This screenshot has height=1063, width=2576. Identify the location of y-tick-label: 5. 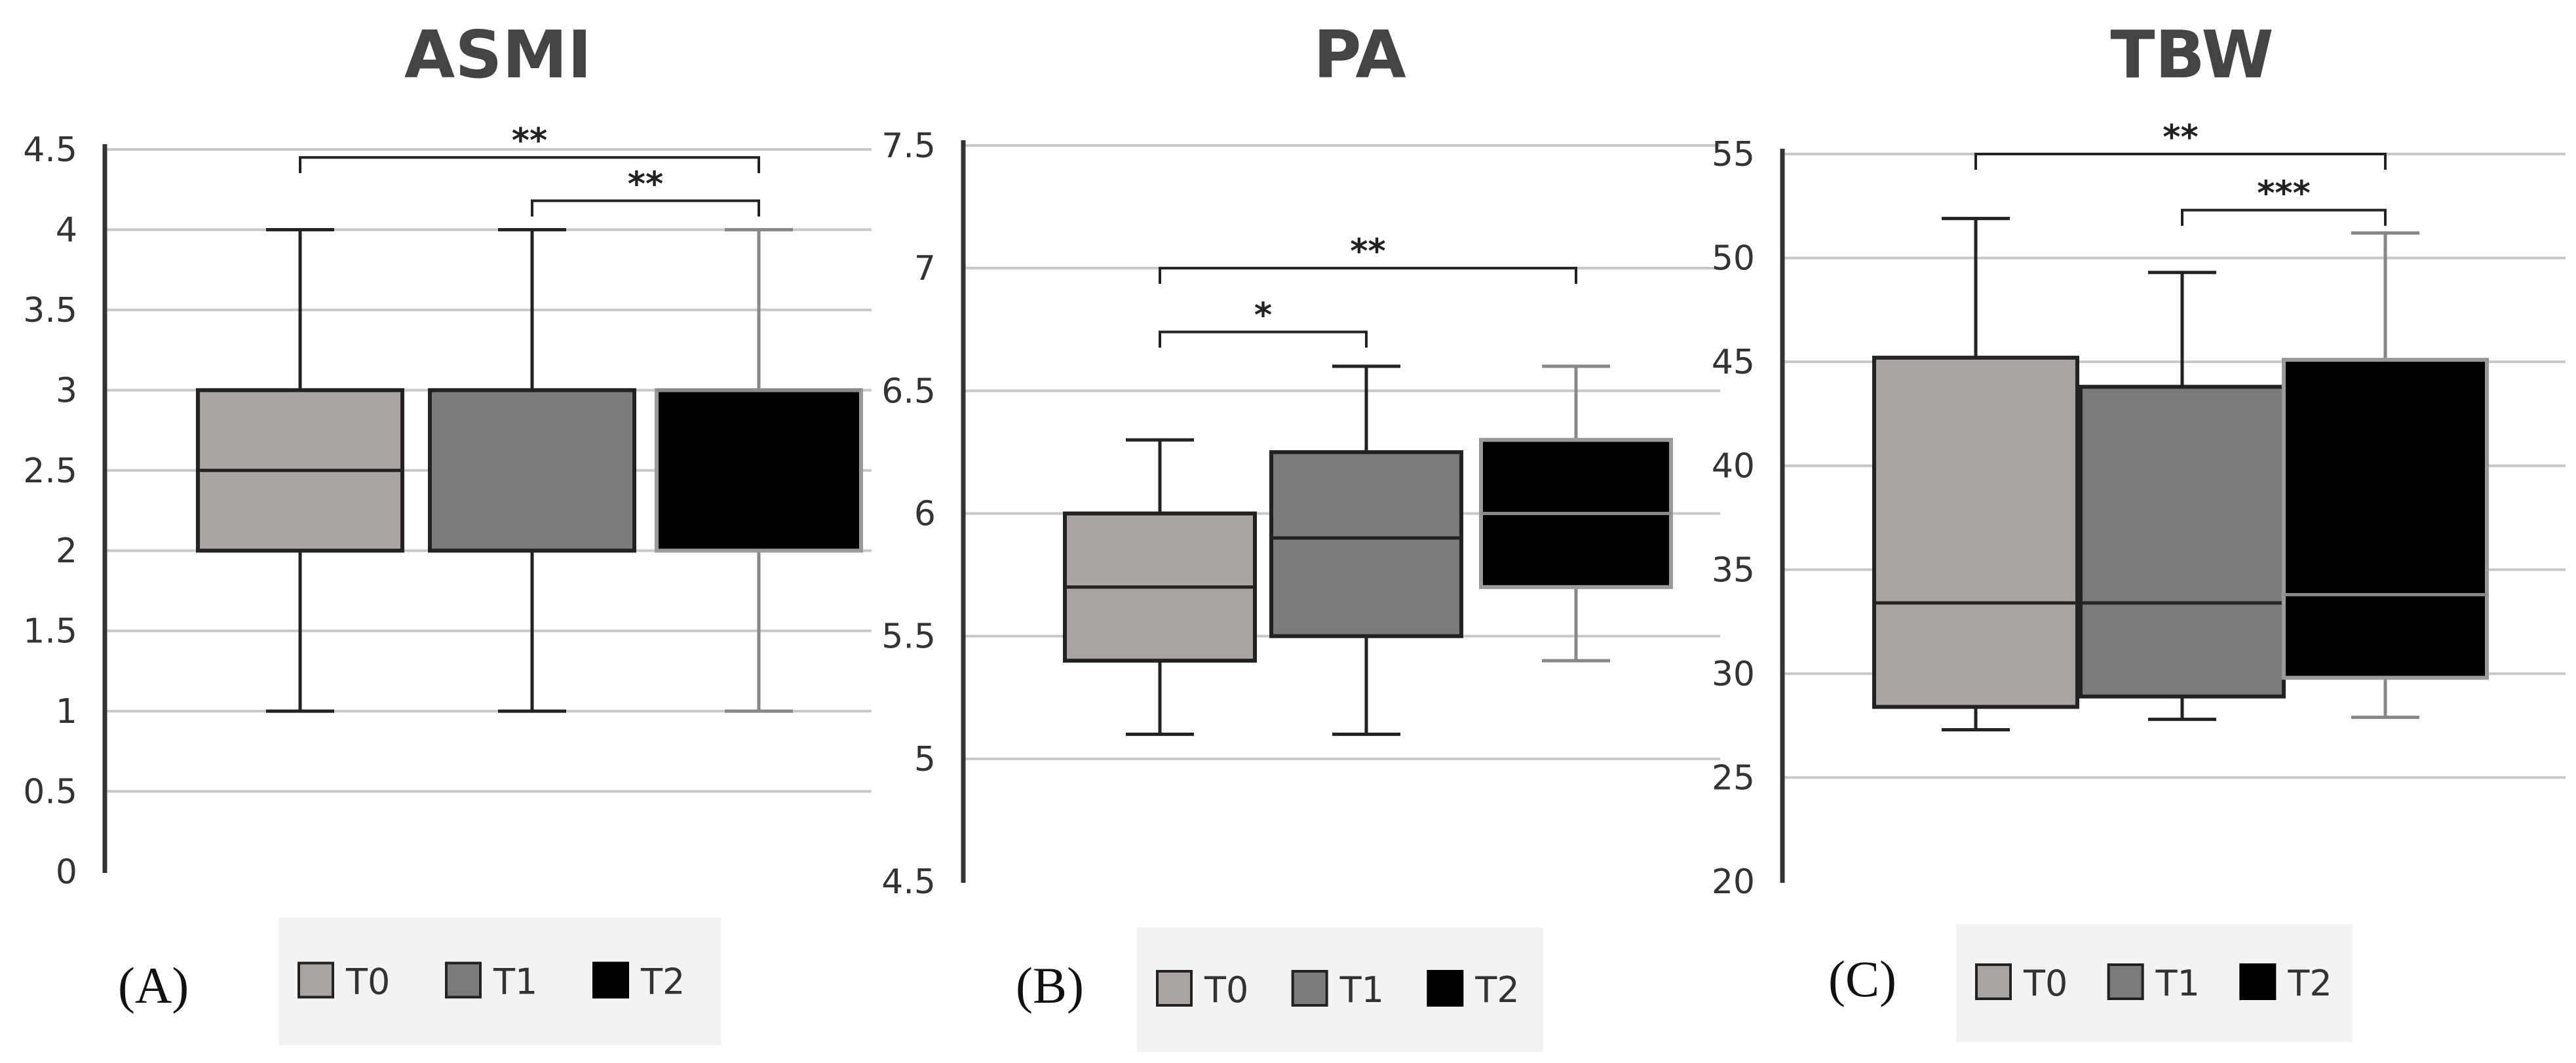
(925, 759).